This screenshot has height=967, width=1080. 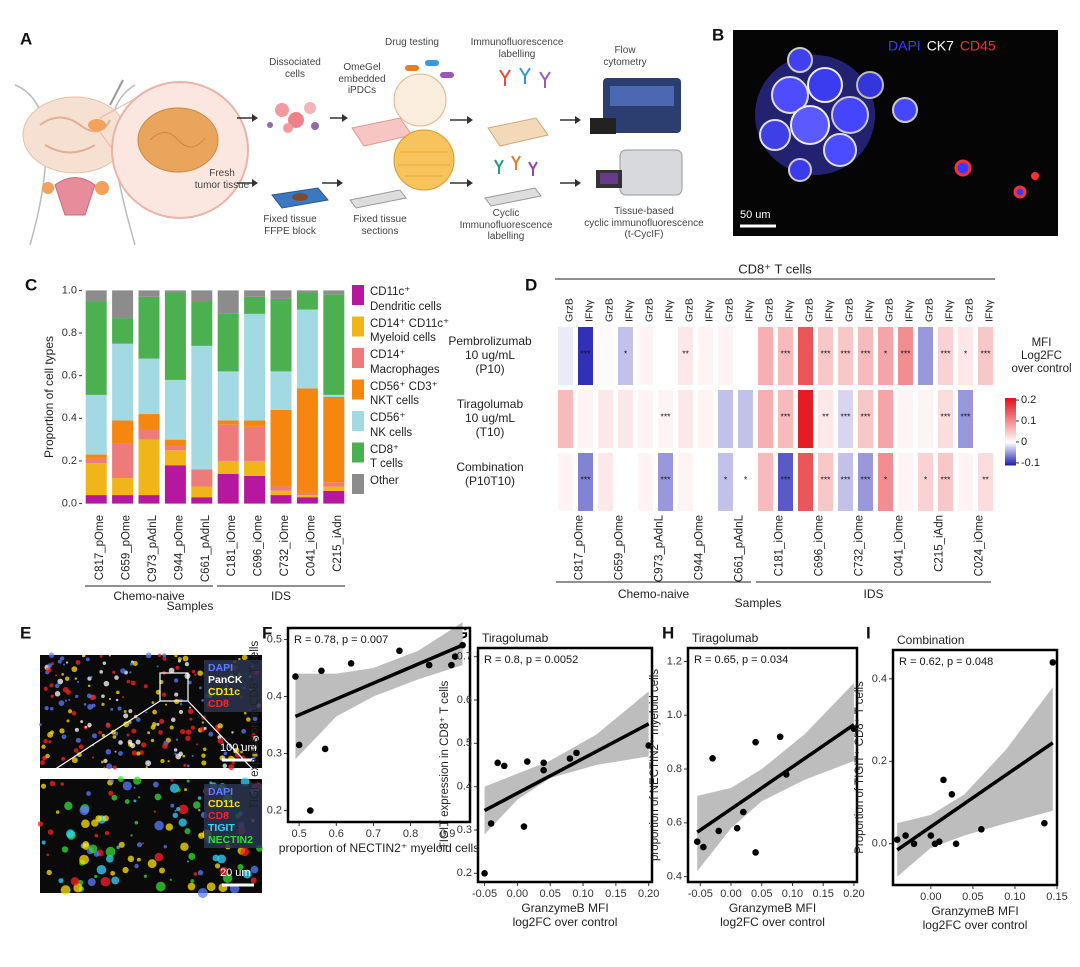 What do you see at coordinates (464, 700) in the screenshot?
I see `y-tick-label: 0.6` at bounding box center [464, 700].